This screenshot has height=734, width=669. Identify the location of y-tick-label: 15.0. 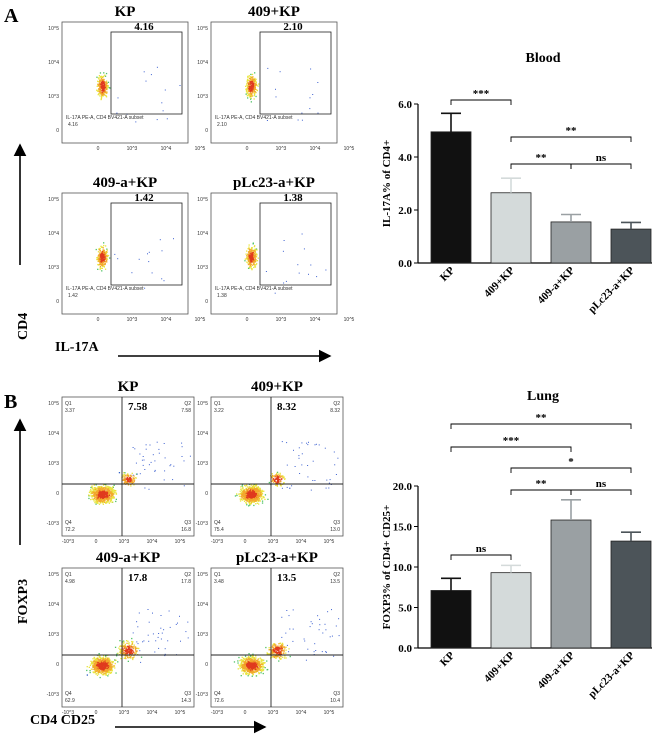
(403, 528).